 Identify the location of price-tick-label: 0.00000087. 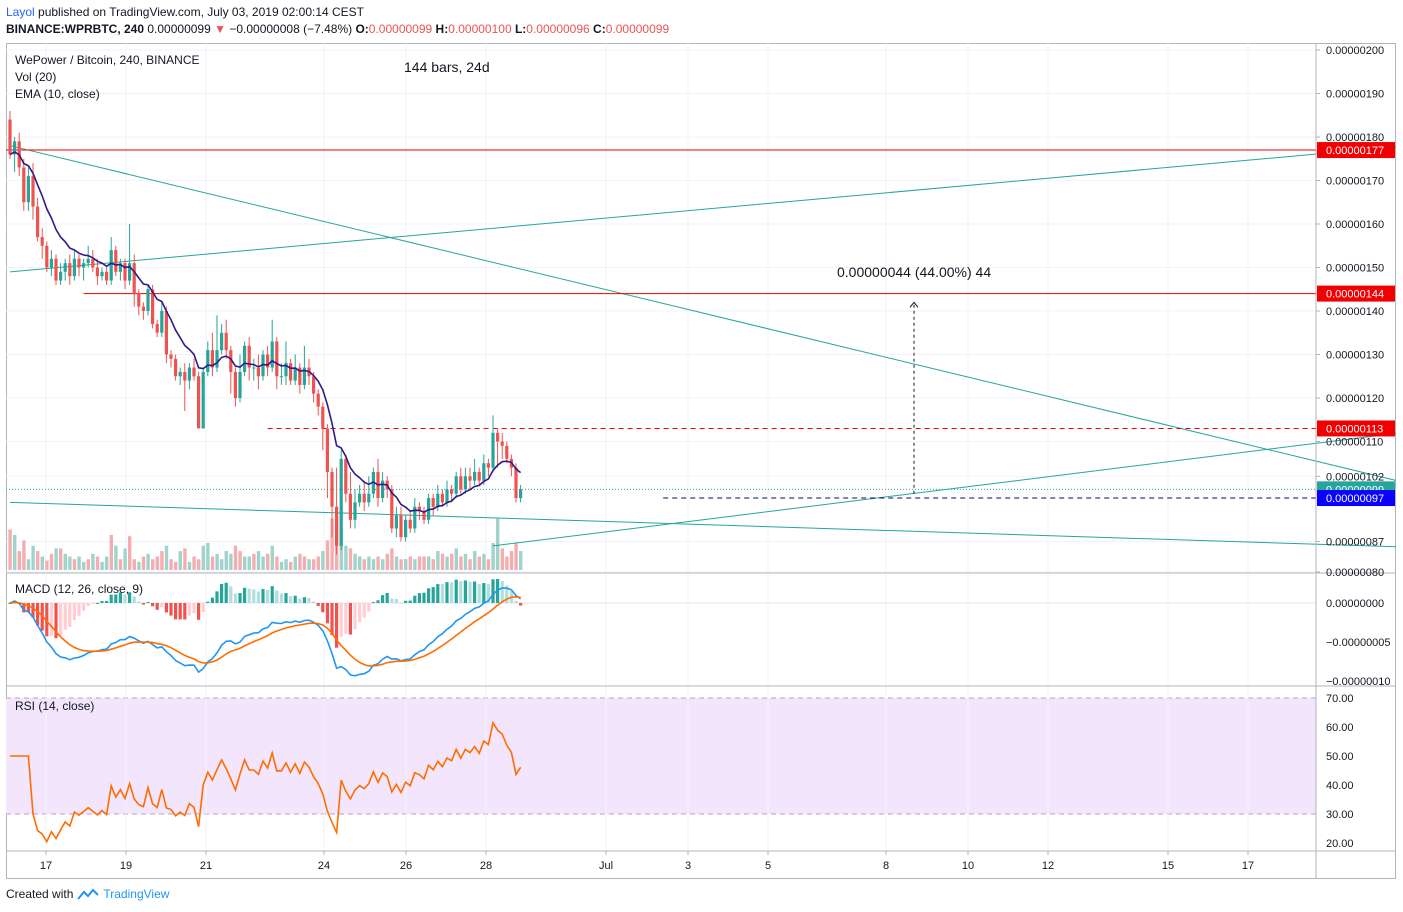
(1355, 543).